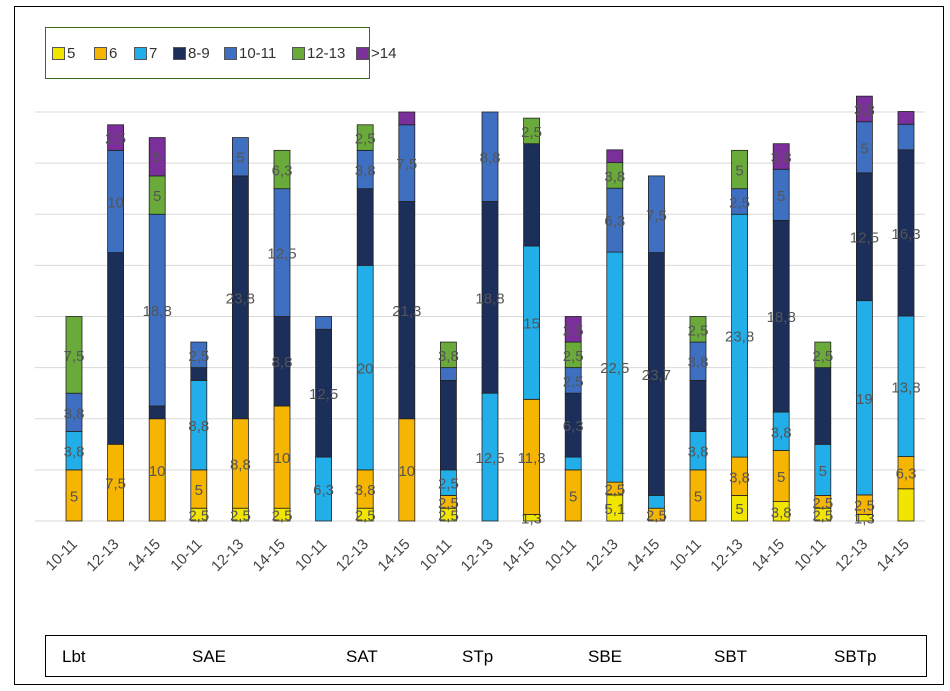  Describe the element at coordinates (406, 311) in the screenshot. I see `data-label: 21,3` at that location.